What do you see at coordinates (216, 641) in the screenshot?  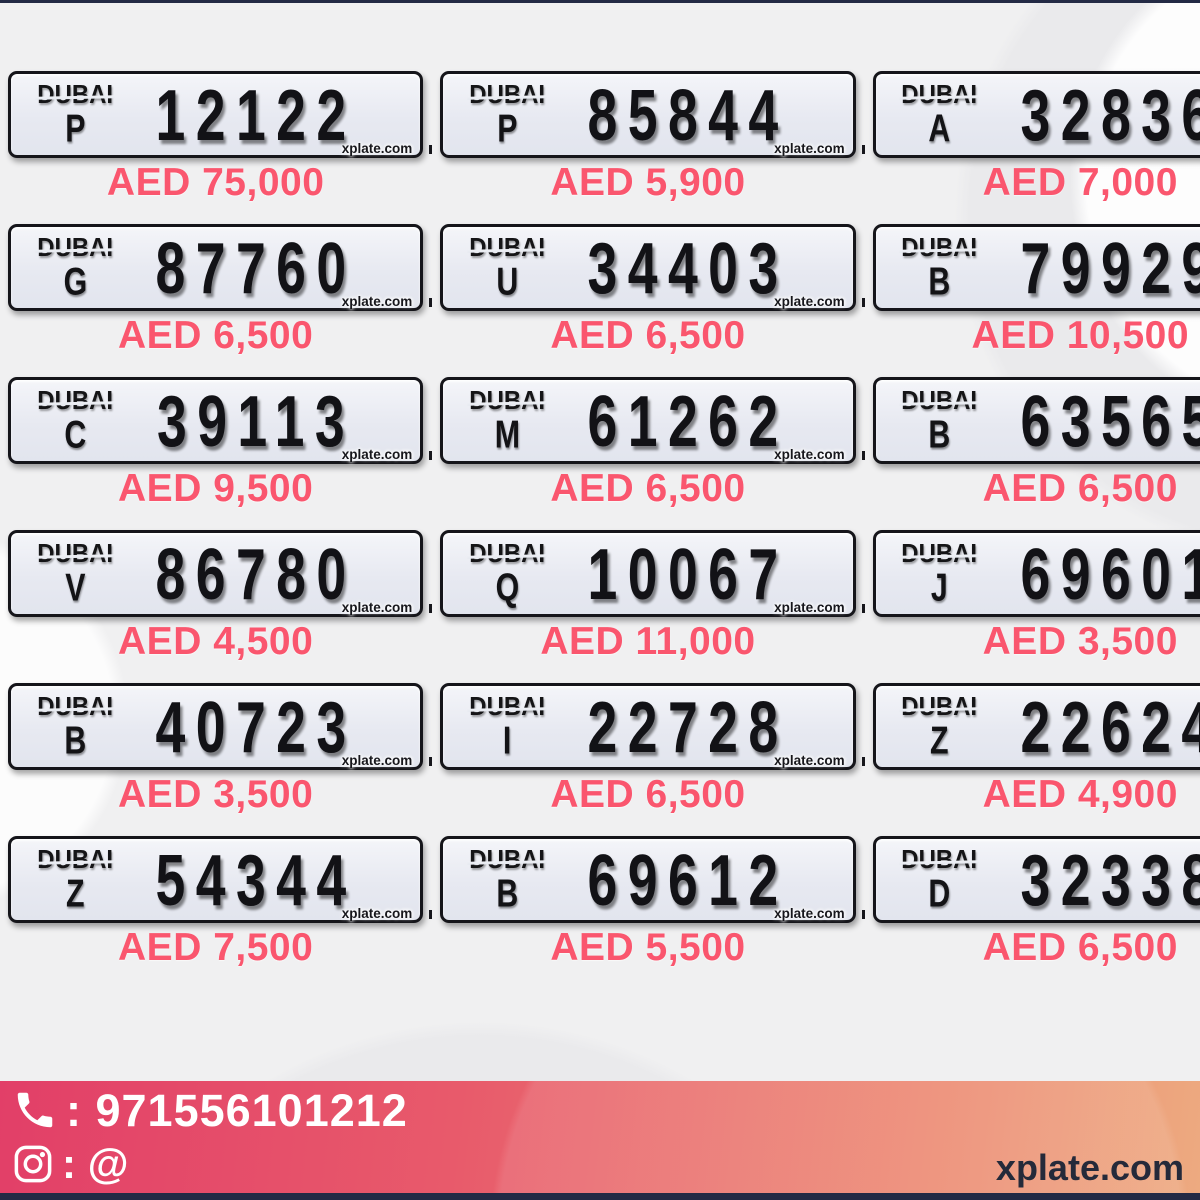 I see `plate-price: AED 4,500` at bounding box center [216, 641].